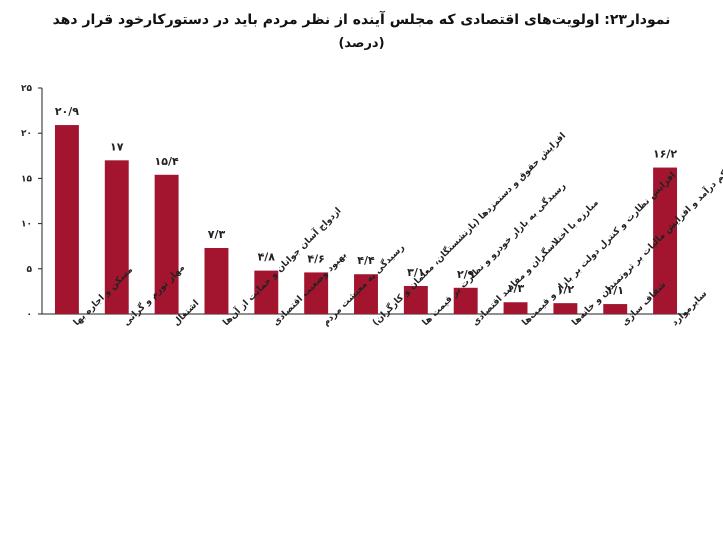 The width and height of the screenshot is (723, 558). What do you see at coordinates (665, 154) in the screenshot?
I see `data-label: ۱۶/۲` at bounding box center [665, 154].